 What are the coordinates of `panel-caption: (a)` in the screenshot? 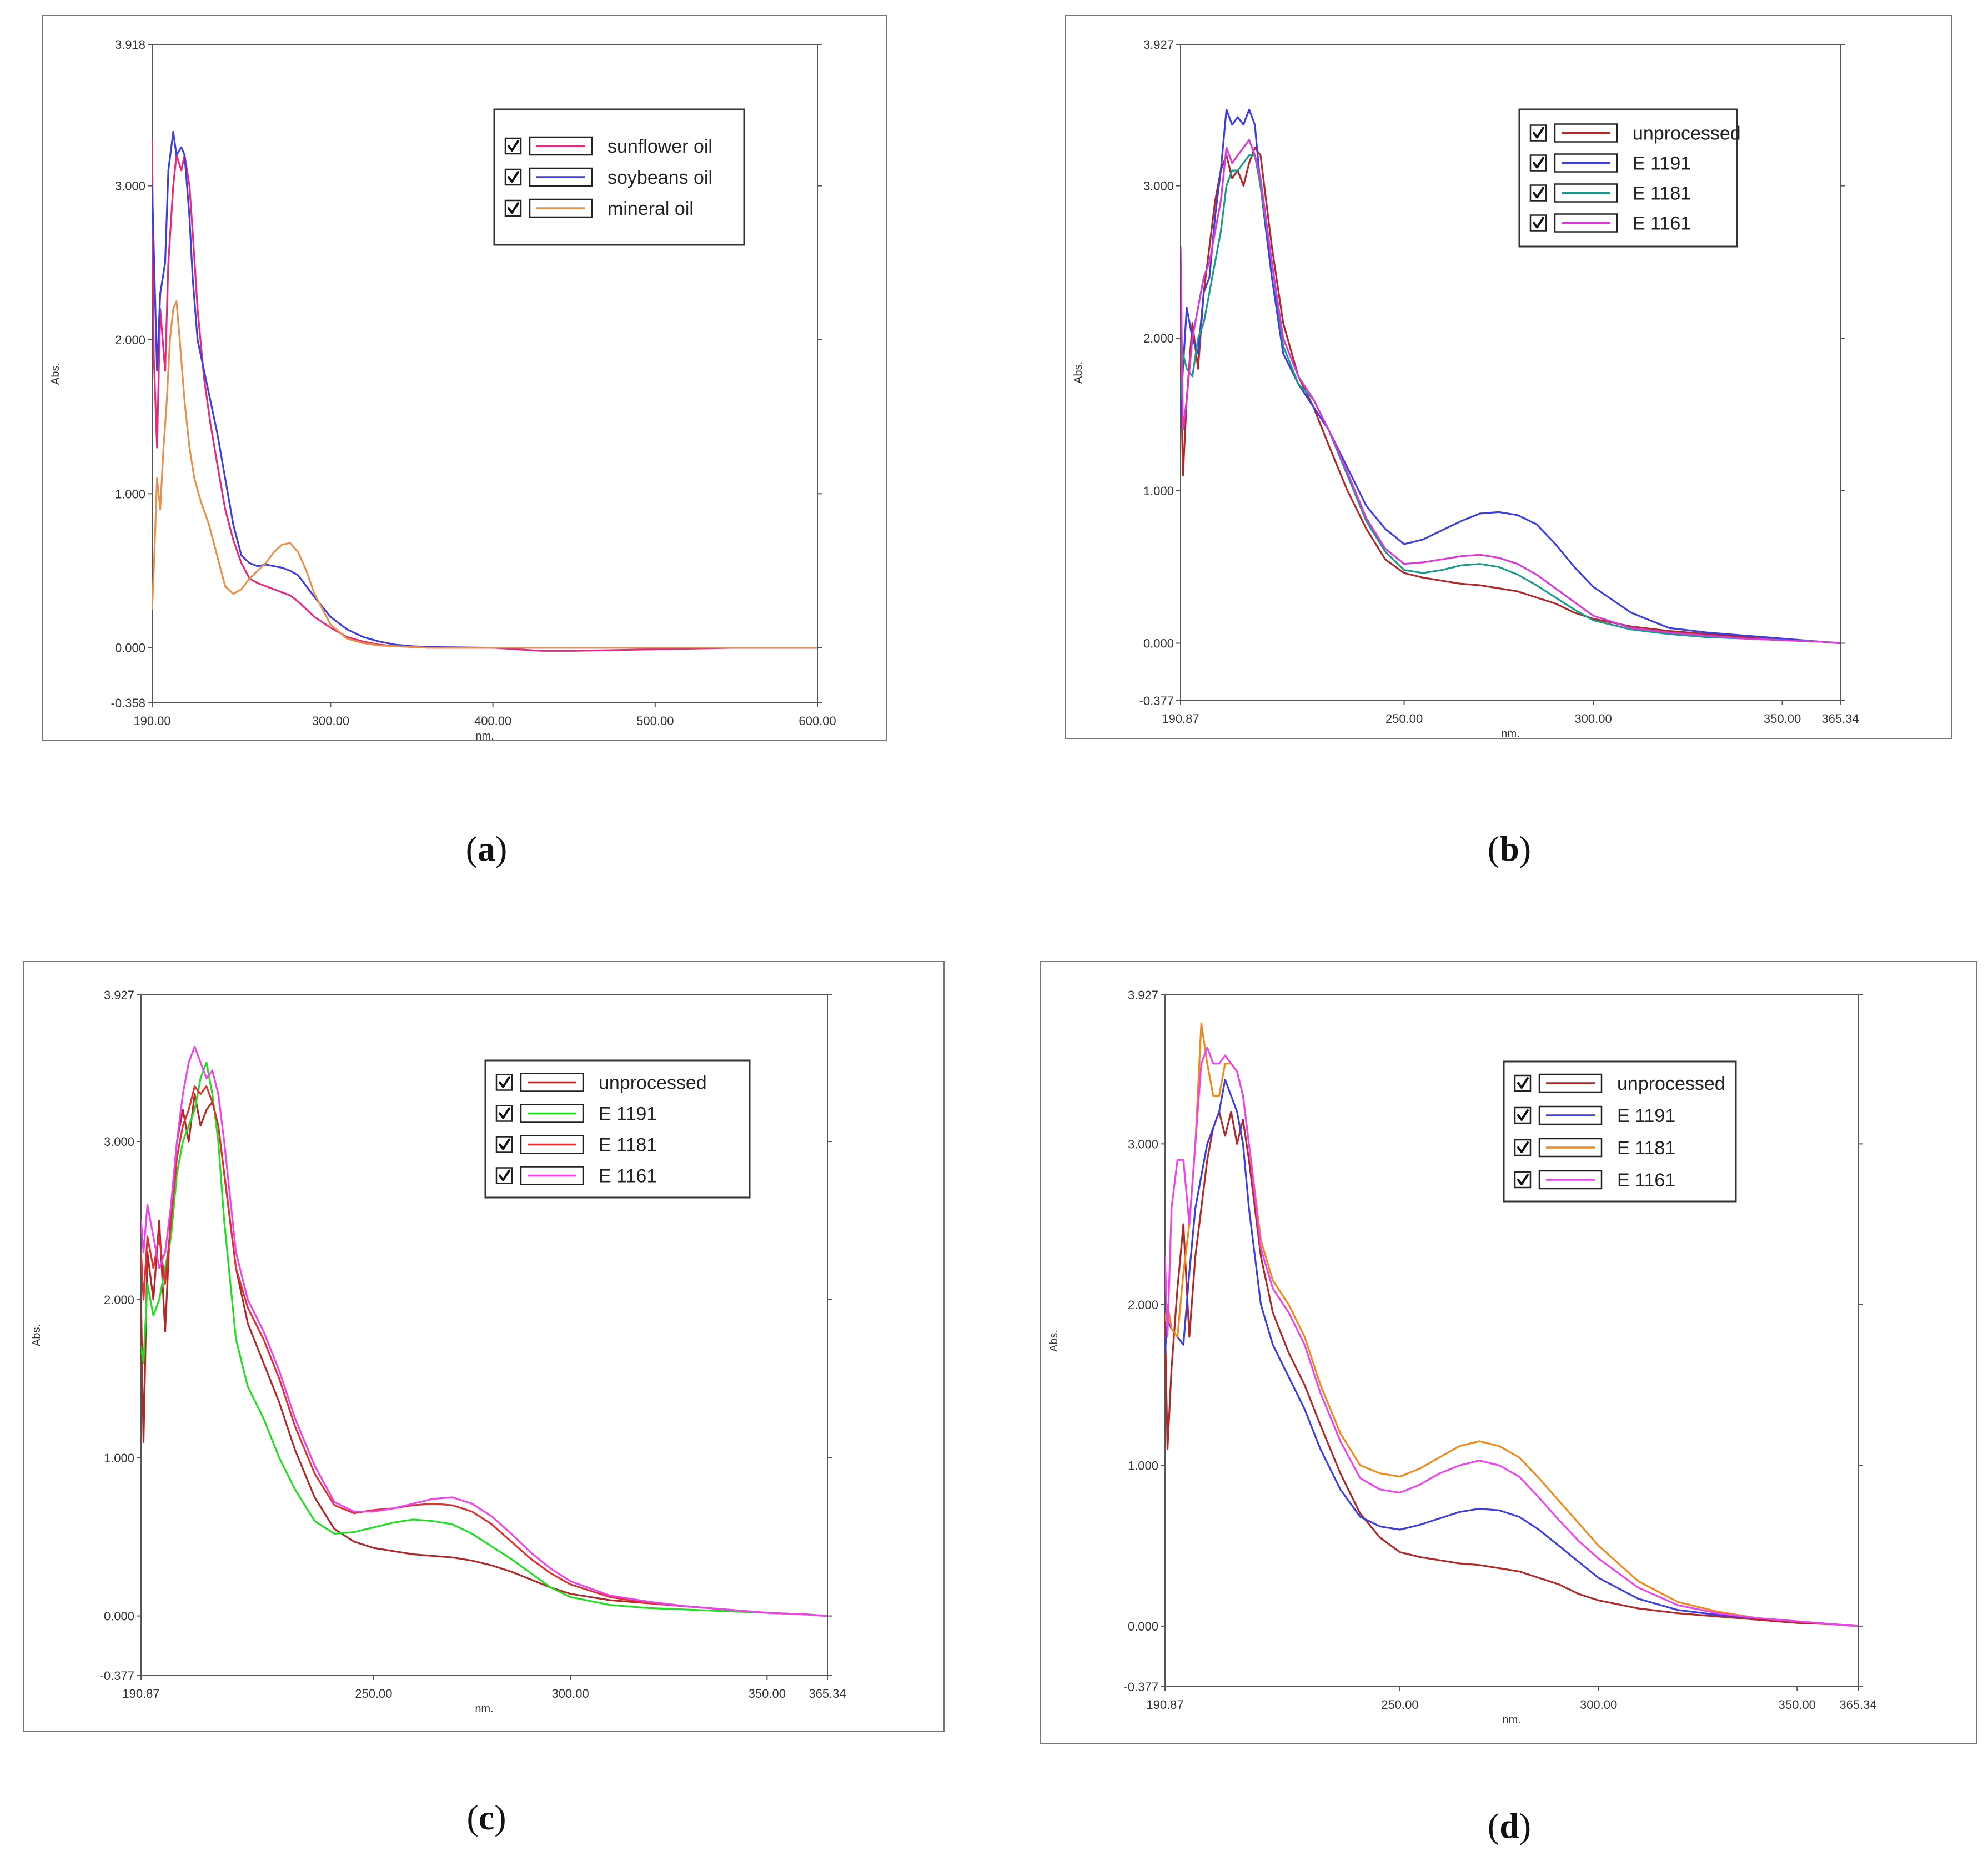 It's located at (487, 848).